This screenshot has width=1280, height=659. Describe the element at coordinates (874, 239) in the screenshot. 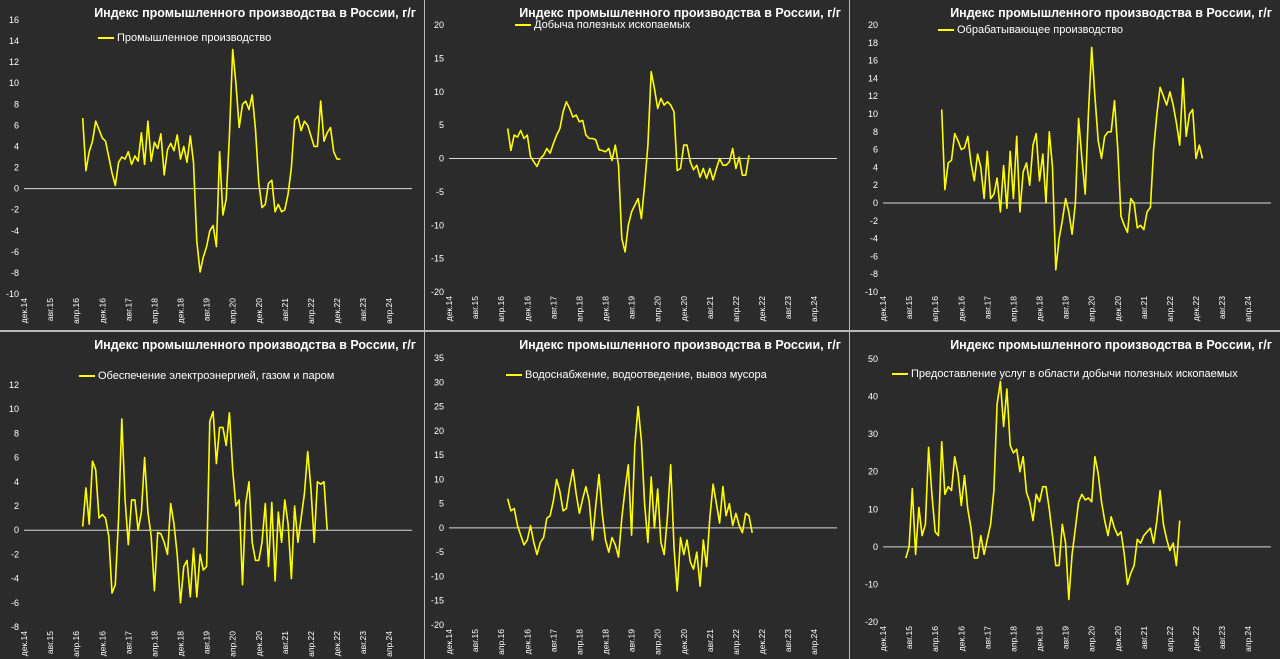

I see `y-tick-label: -4` at that location.